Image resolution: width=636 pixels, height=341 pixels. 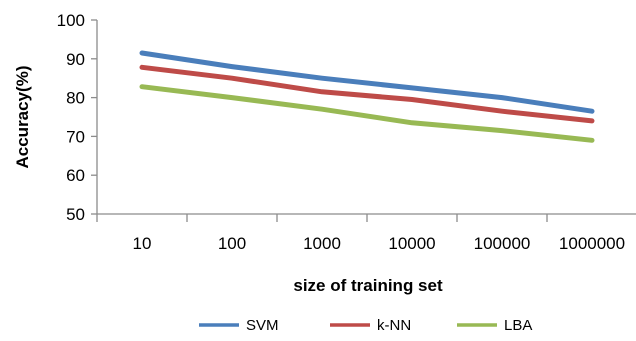 I want to click on y-axis-label: Accuracy(%), so click(x=22, y=117).